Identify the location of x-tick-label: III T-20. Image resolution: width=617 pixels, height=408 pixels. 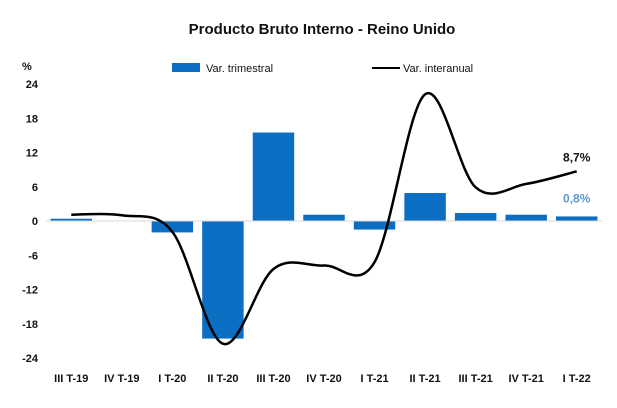
(273, 379).